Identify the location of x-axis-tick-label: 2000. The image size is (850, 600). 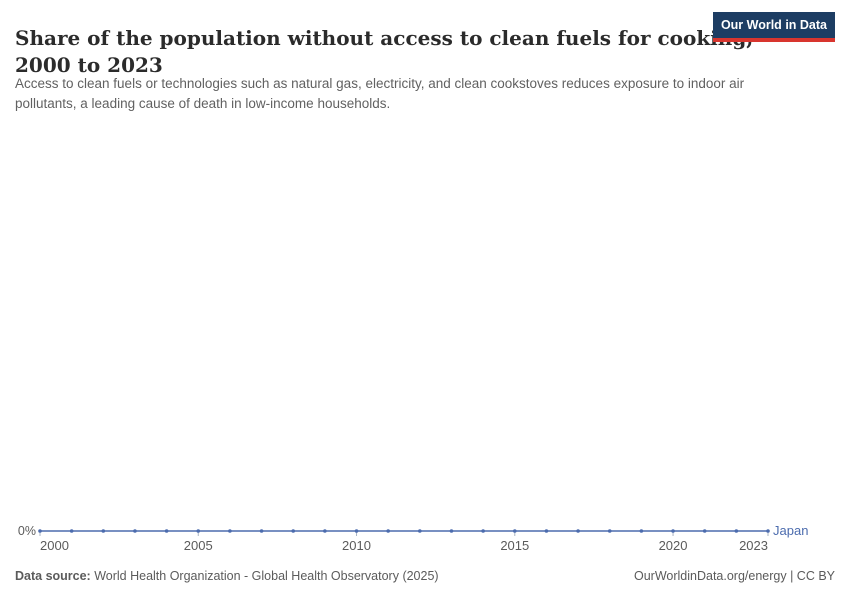
(54, 545).